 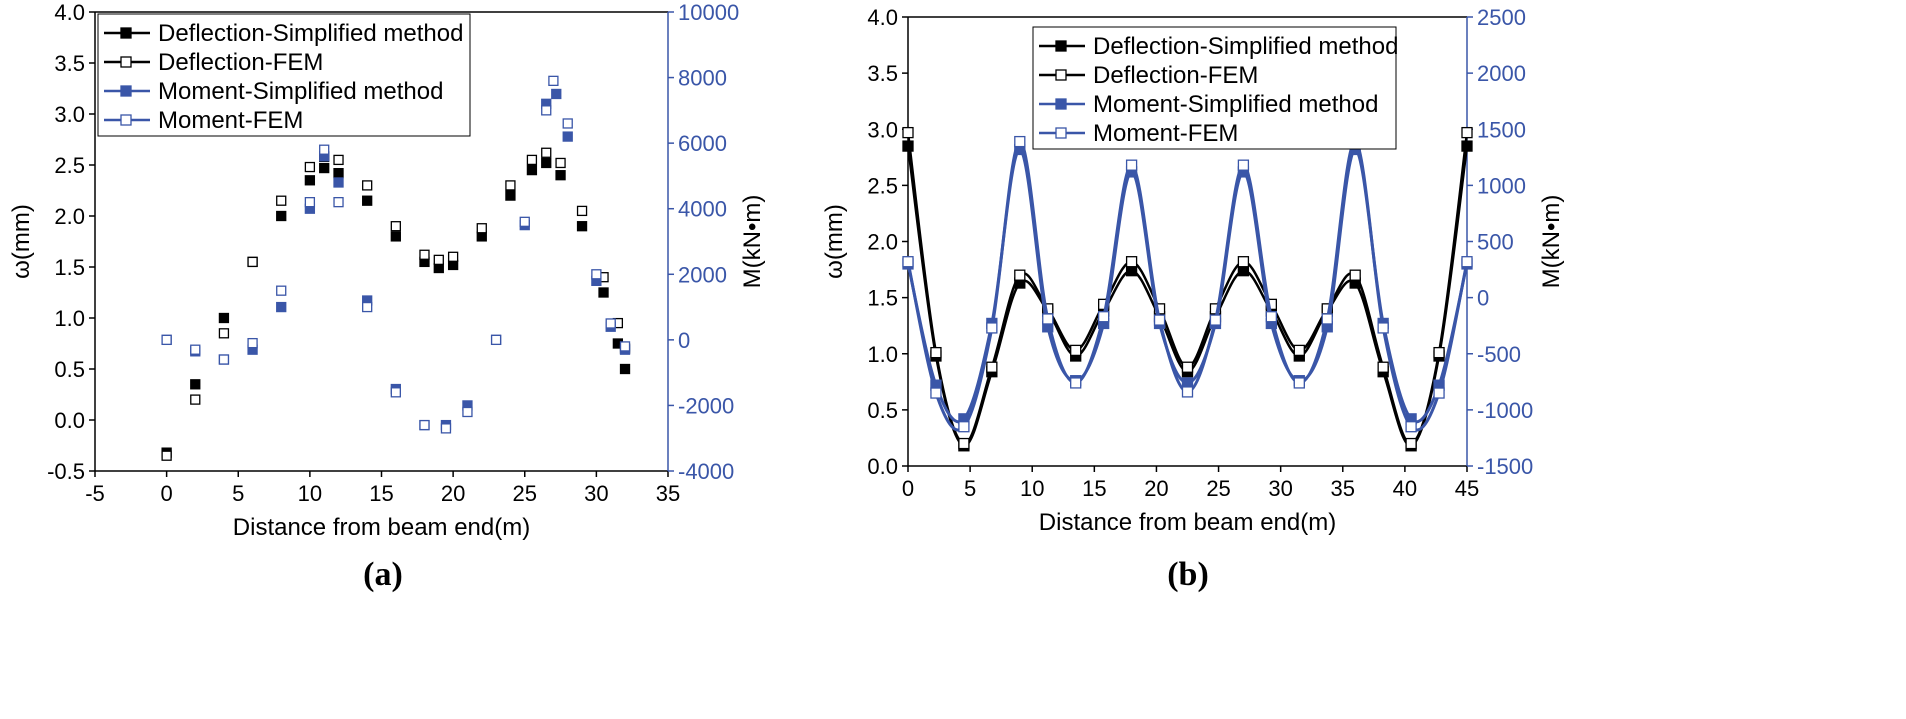 I want to click on series-moment-simplified-method, so click(x=396, y=259).